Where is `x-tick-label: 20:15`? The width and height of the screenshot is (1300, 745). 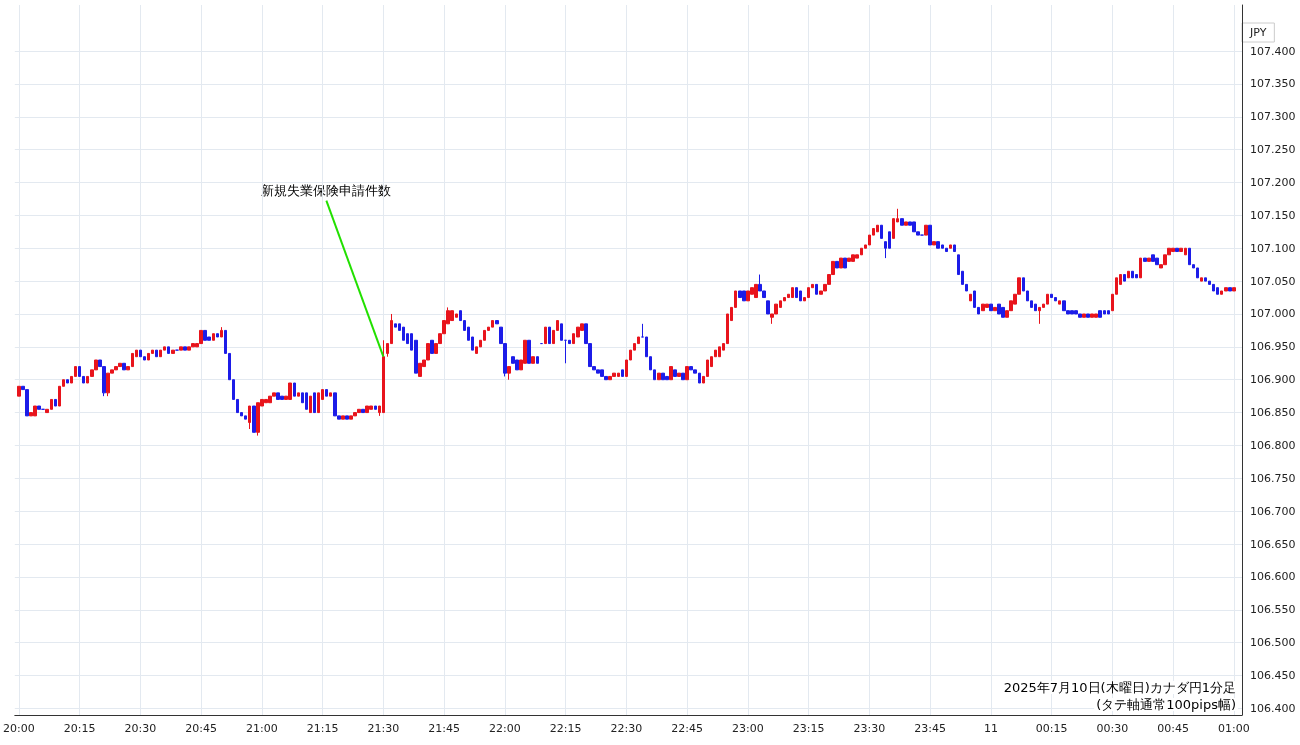 x-tick-label: 20:15 is located at coordinates (79, 728).